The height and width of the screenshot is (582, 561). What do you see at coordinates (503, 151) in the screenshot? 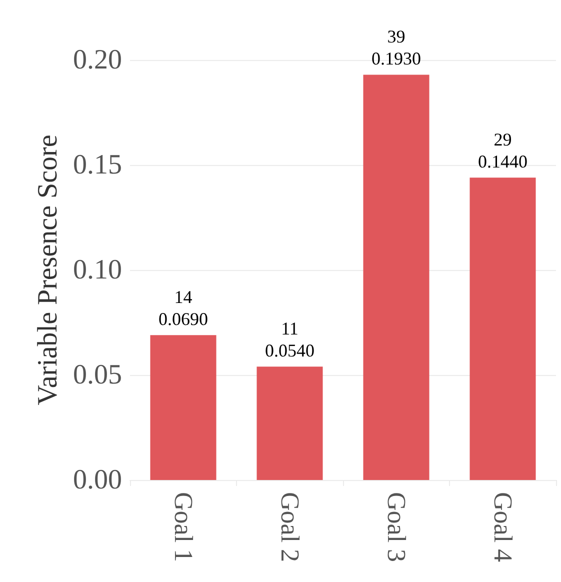
I see `data-label: 29 0.1440` at bounding box center [503, 151].